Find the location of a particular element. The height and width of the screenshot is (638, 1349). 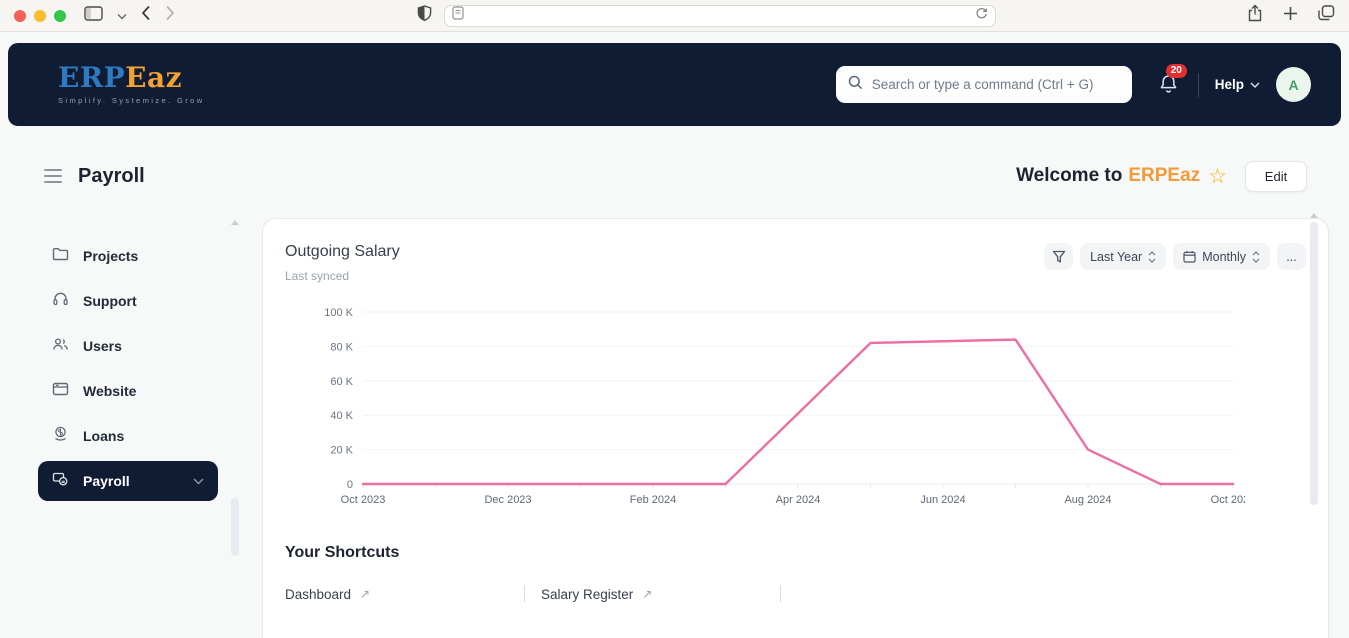

calendar-icon is located at coordinates (1189, 257).